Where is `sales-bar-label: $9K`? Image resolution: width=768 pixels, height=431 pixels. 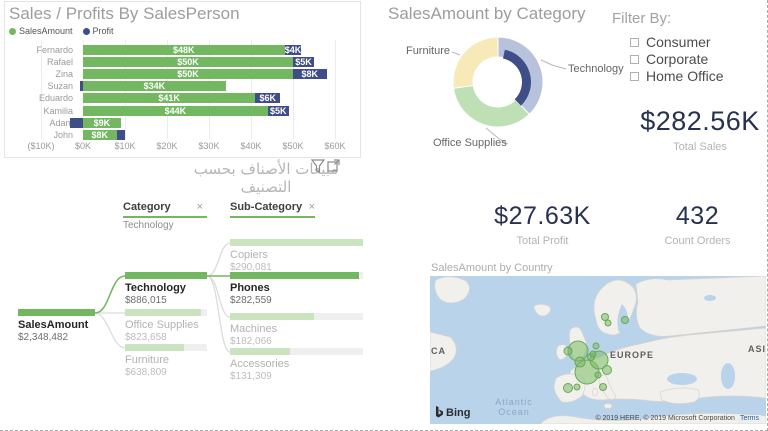 sales-bar-label: $9K is located at coordinates (102, 123).